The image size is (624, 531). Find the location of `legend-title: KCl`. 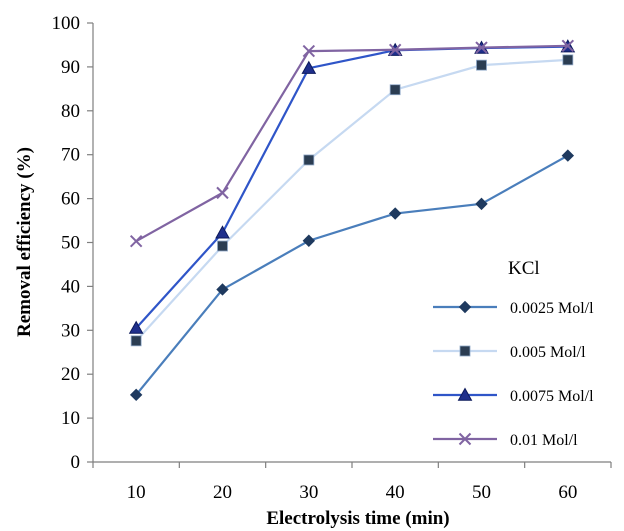

legend-title: KCl is located at coordinates (524, 268).